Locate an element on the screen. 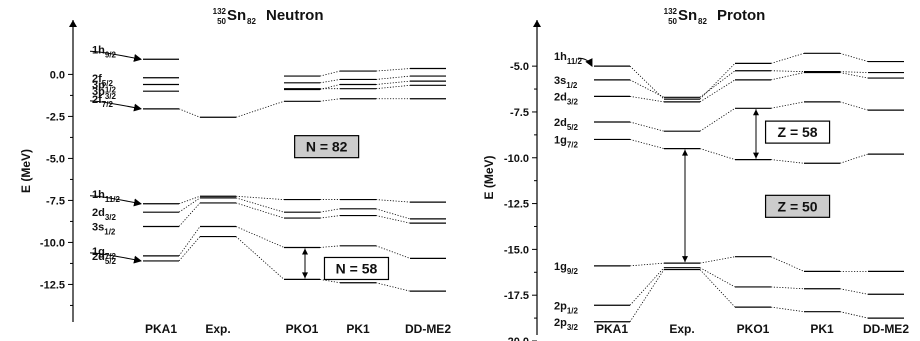 This screenshot has height=341, width=920. state-label: 3p1/2 is located at coordinates (104, 86).